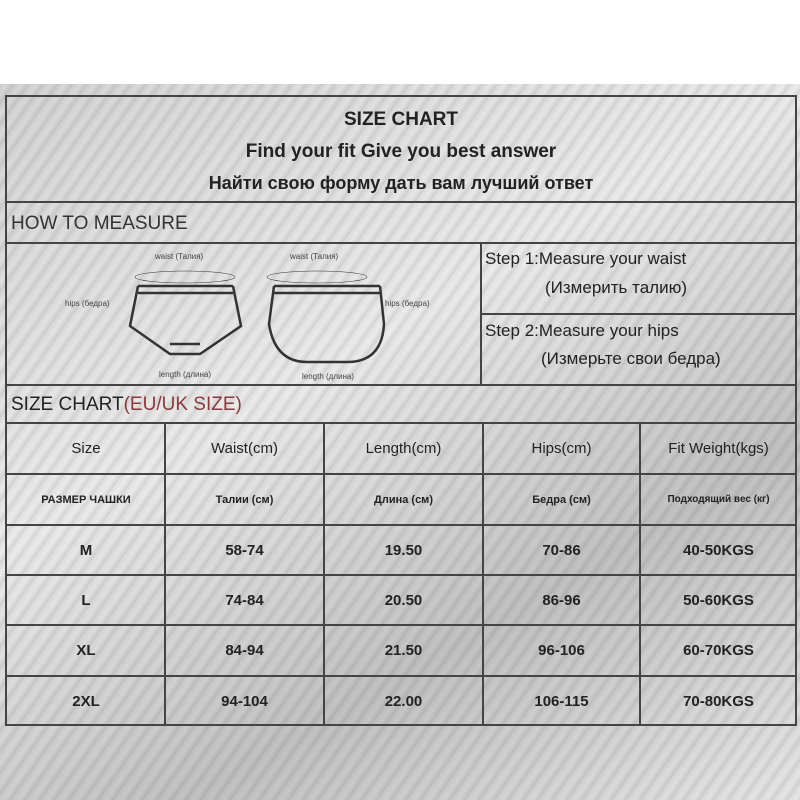  I want to click on size-chart-heading: SIZE CHART(EU/UK SIZE), so click(126, 405).